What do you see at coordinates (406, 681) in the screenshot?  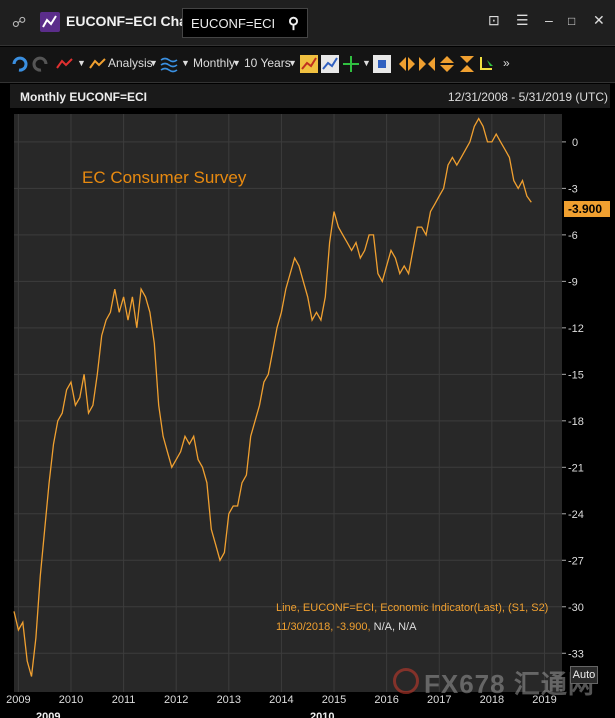 I see `watermark-logo-icon` at bounding box center [406, 681].